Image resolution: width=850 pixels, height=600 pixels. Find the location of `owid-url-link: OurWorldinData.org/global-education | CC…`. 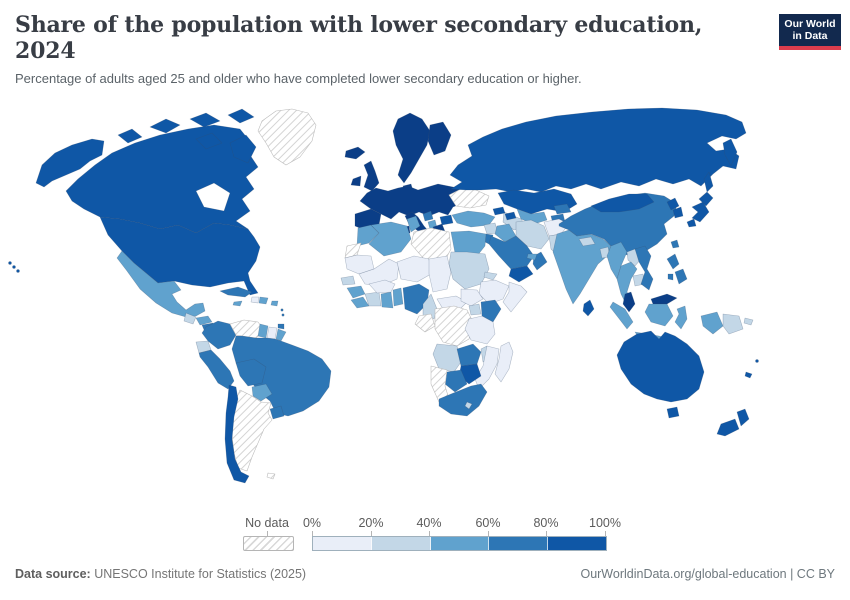

owid-url-link: OurWorldinData.org/global-education | CC… is located at coordinates (707, 574).